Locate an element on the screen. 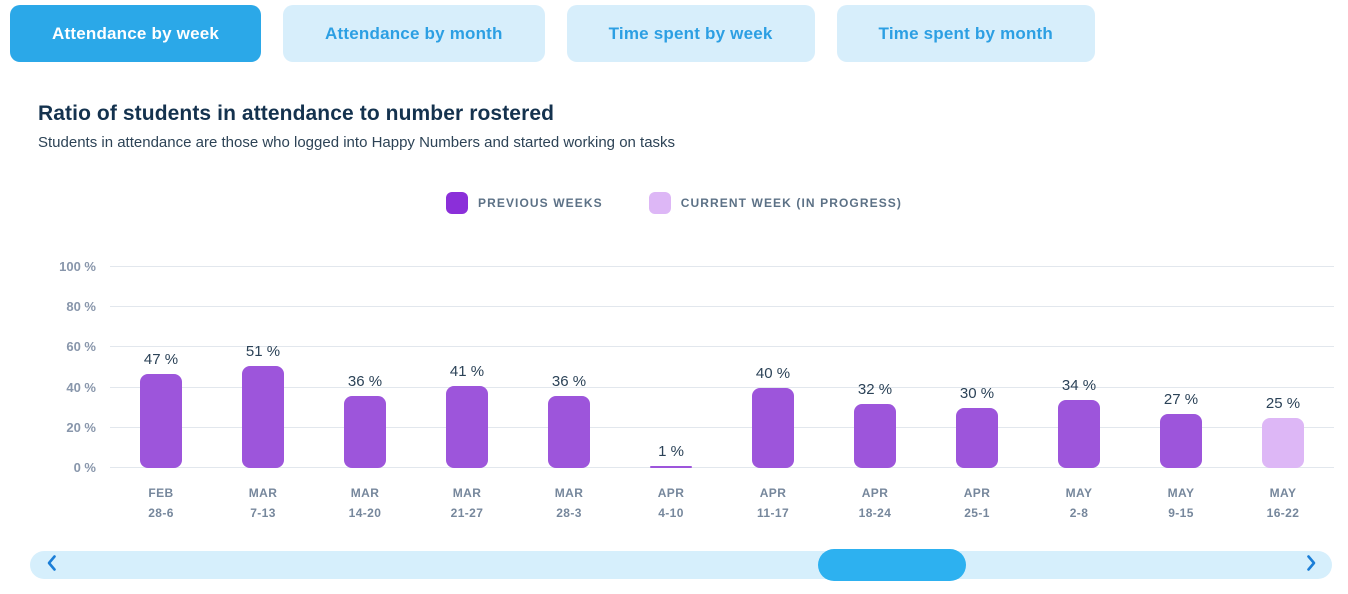  tab-attendance-by-week: Attendance by week is located at coordinates (136, 33).